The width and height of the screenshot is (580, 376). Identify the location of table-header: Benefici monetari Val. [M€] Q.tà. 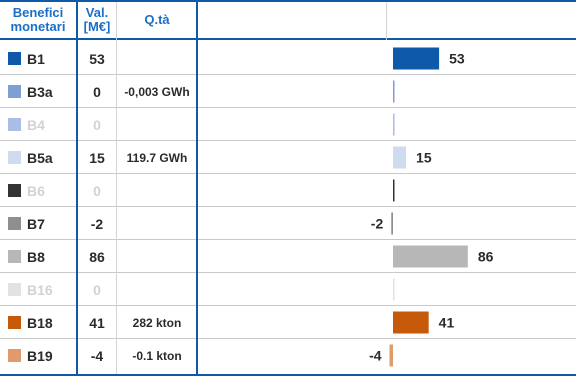
(288, 21).